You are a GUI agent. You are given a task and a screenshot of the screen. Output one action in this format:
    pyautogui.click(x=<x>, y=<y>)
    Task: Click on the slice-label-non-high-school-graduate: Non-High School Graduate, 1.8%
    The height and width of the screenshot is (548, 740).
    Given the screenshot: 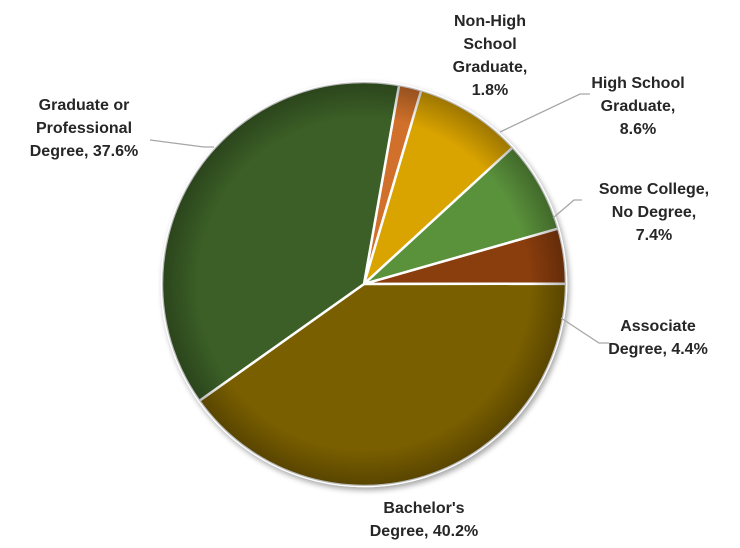 What is the action you would take?
    pyautogui.click(x=490, y=56)
    